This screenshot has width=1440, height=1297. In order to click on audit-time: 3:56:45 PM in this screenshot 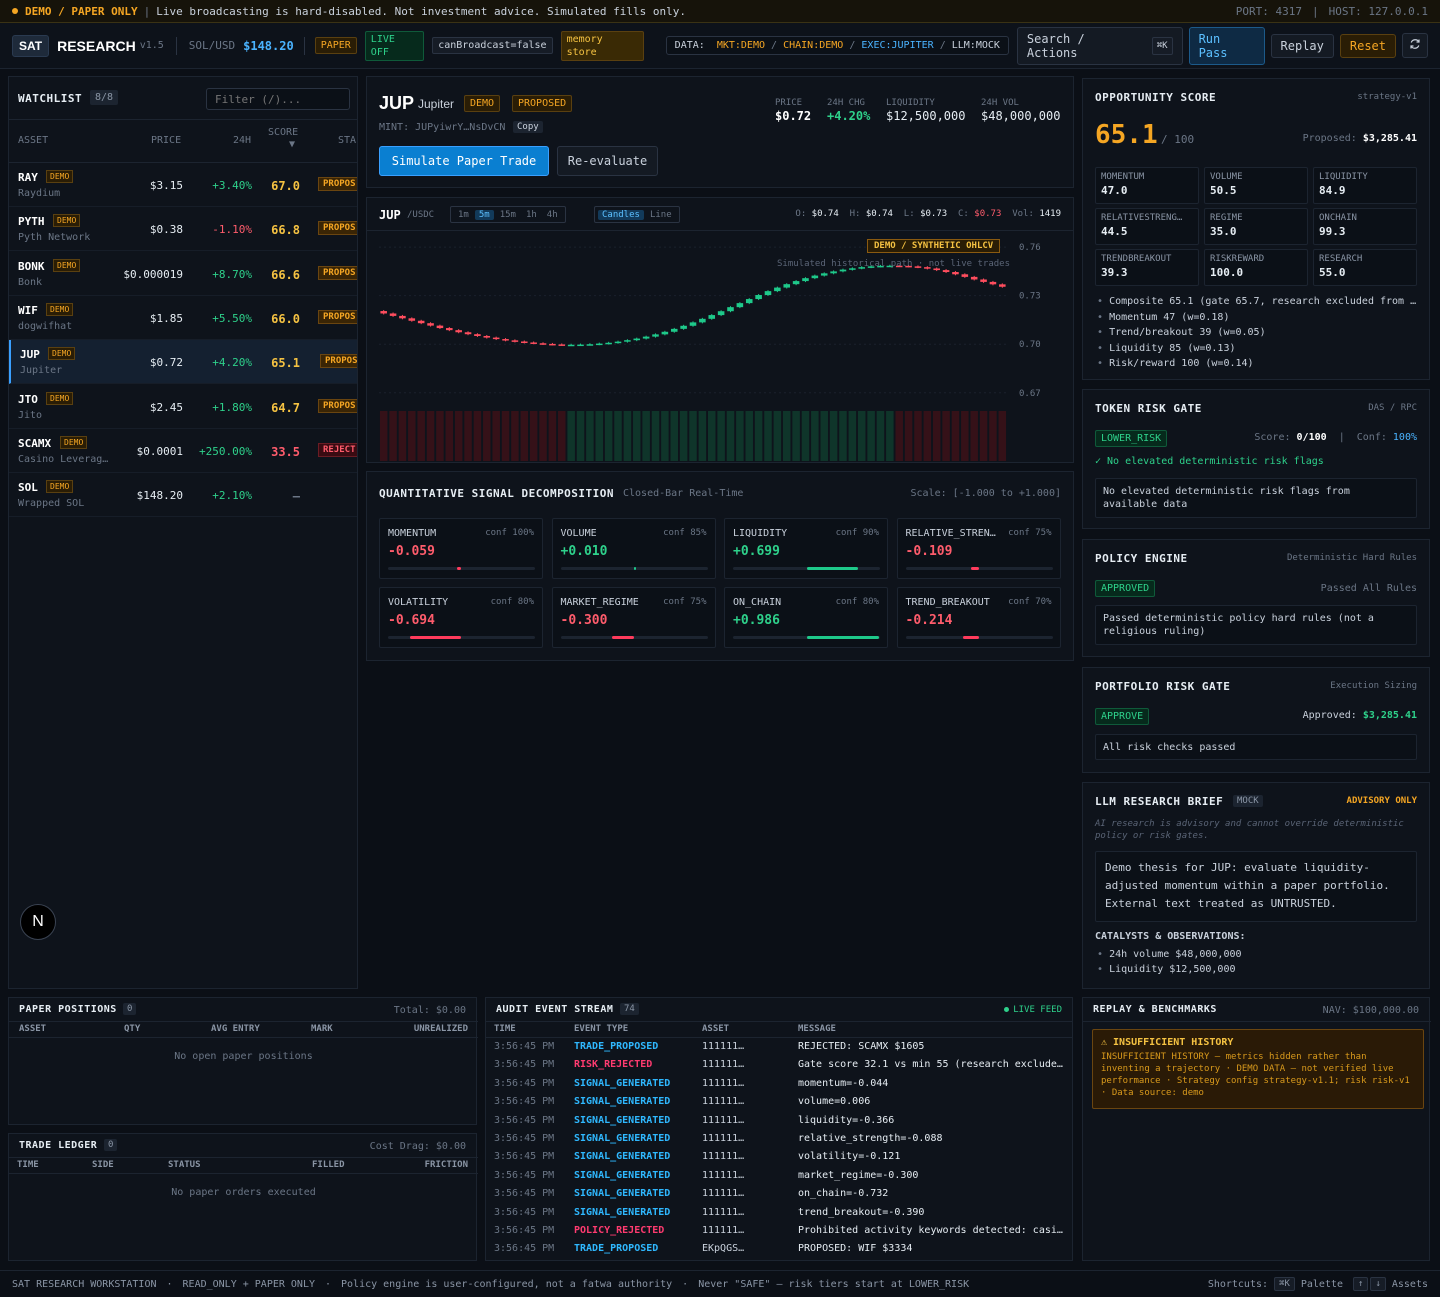, I will do `click(524, 1046)`.